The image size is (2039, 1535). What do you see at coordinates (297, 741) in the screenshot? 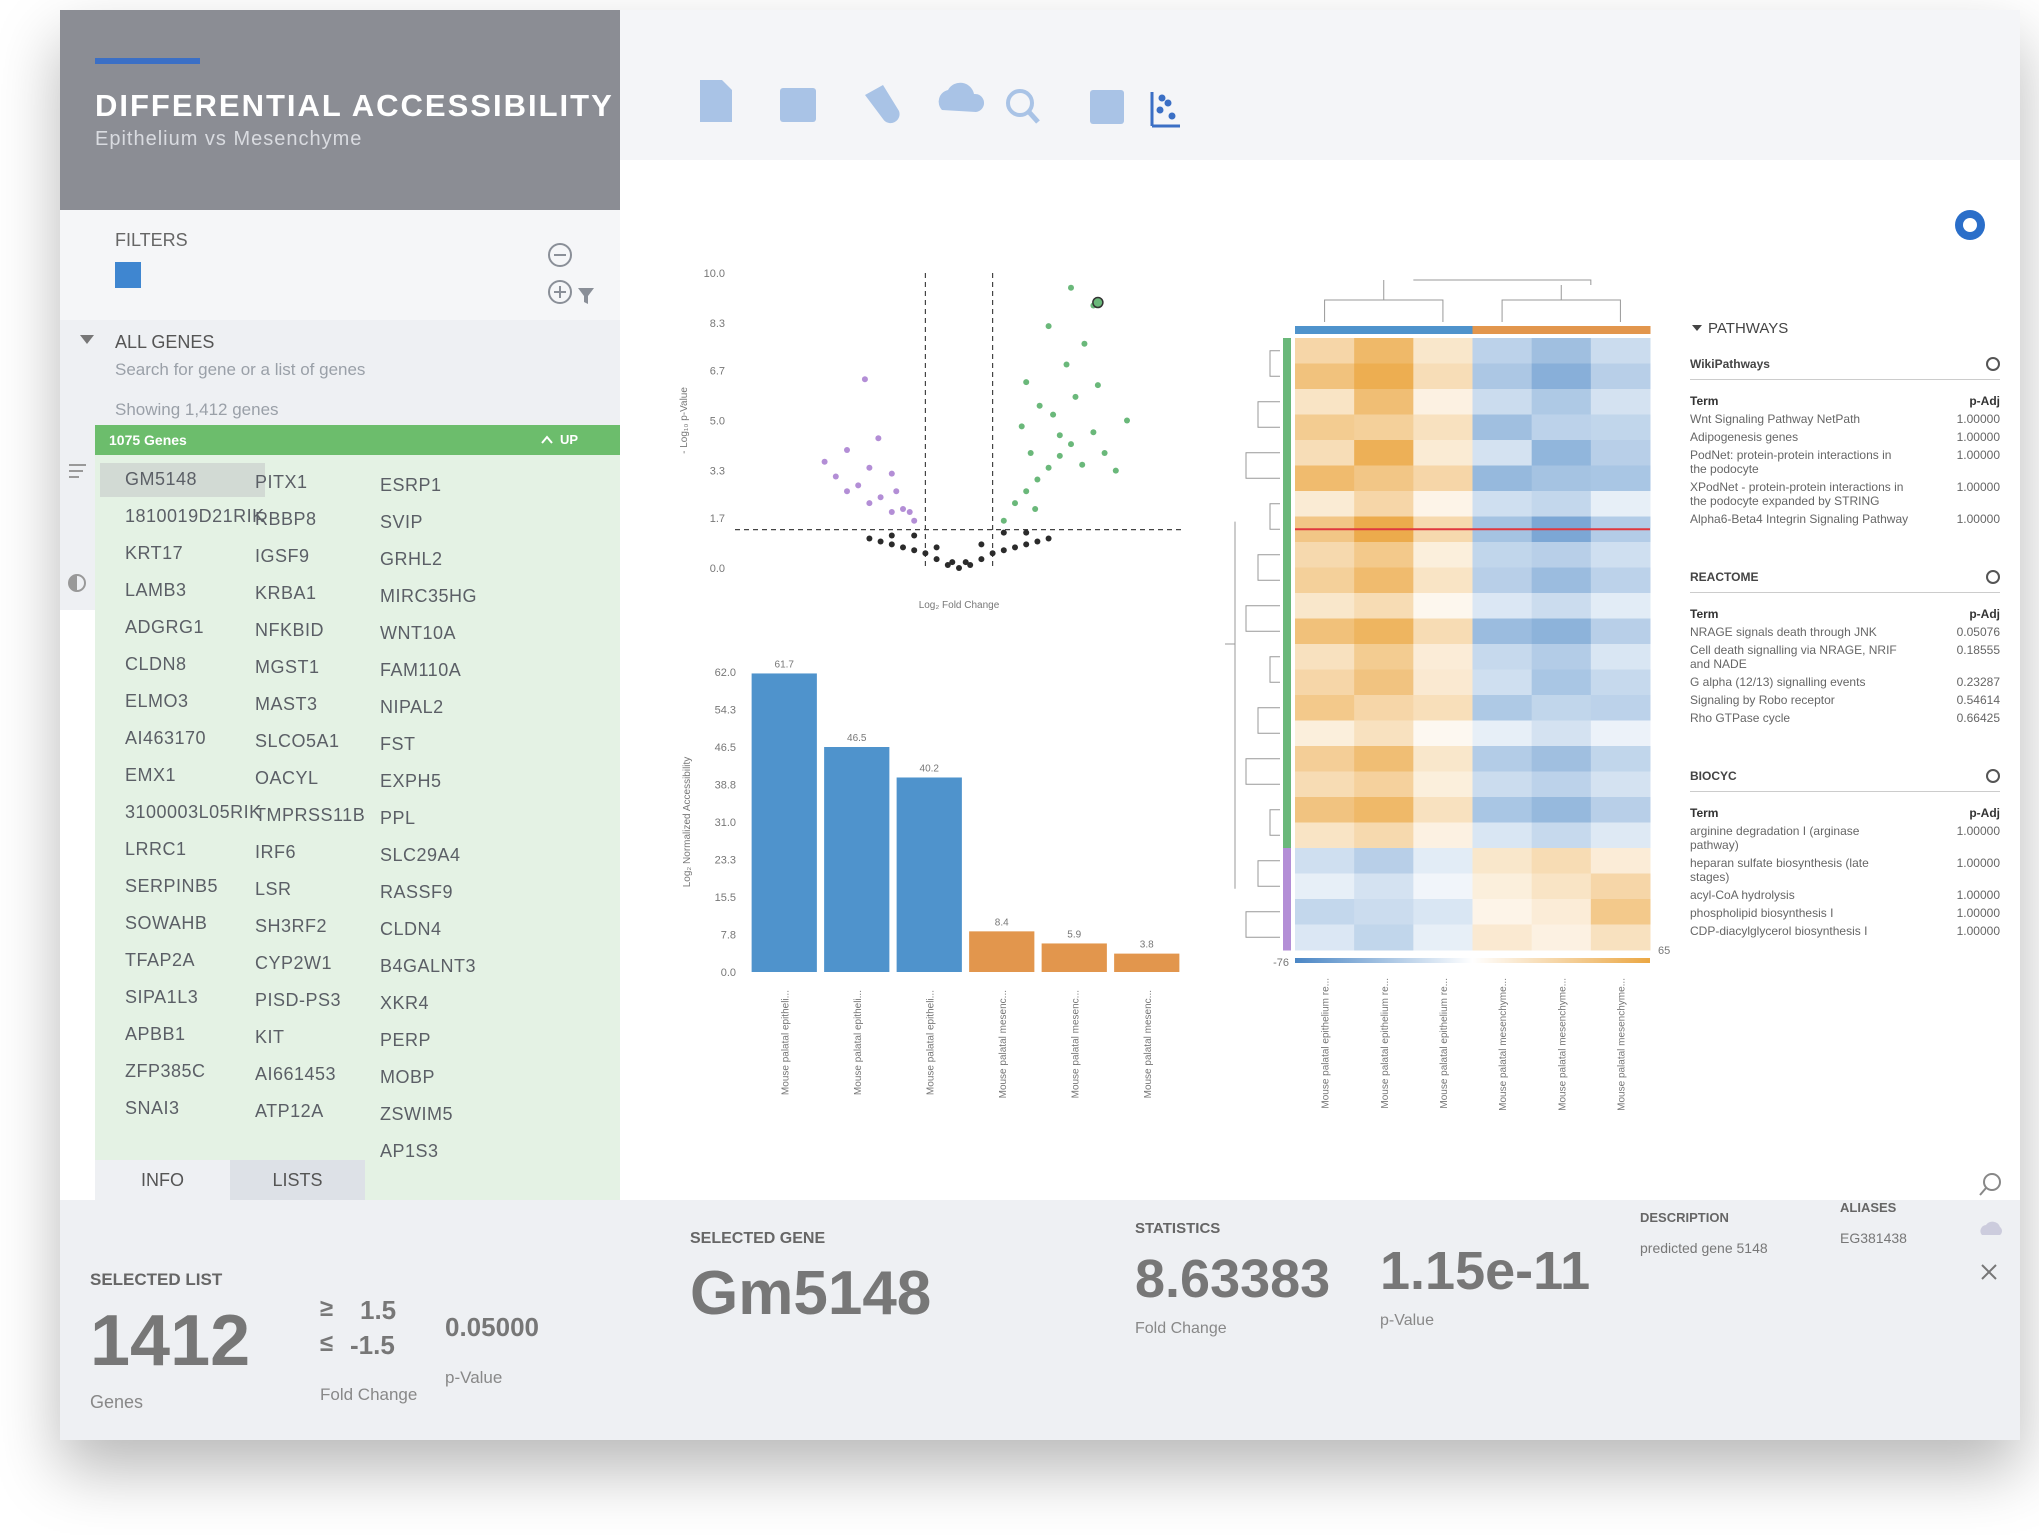
I see `gene-item: SLCO5A1` at bounding box center [297, 741].